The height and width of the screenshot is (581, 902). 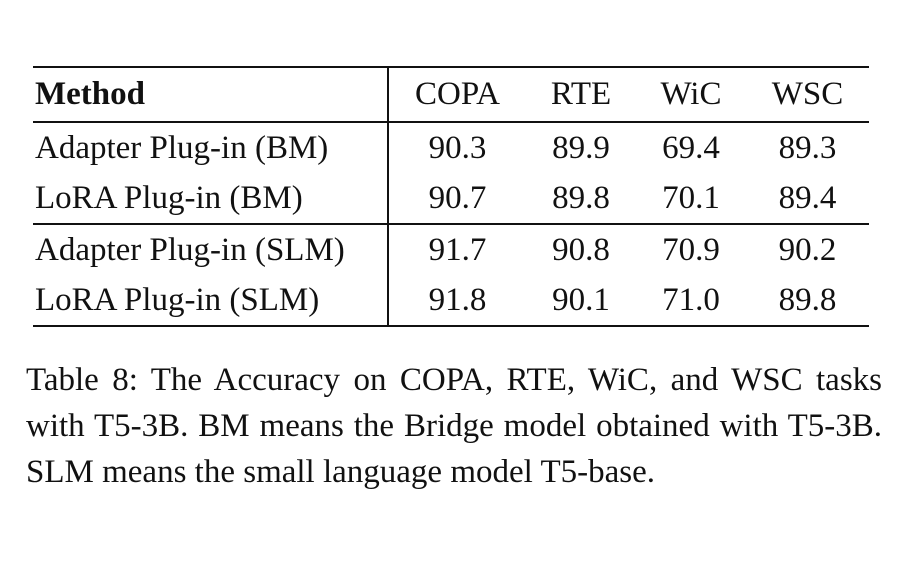 I want to click on column-header-wic: WiC, so click(x=691, y=94).